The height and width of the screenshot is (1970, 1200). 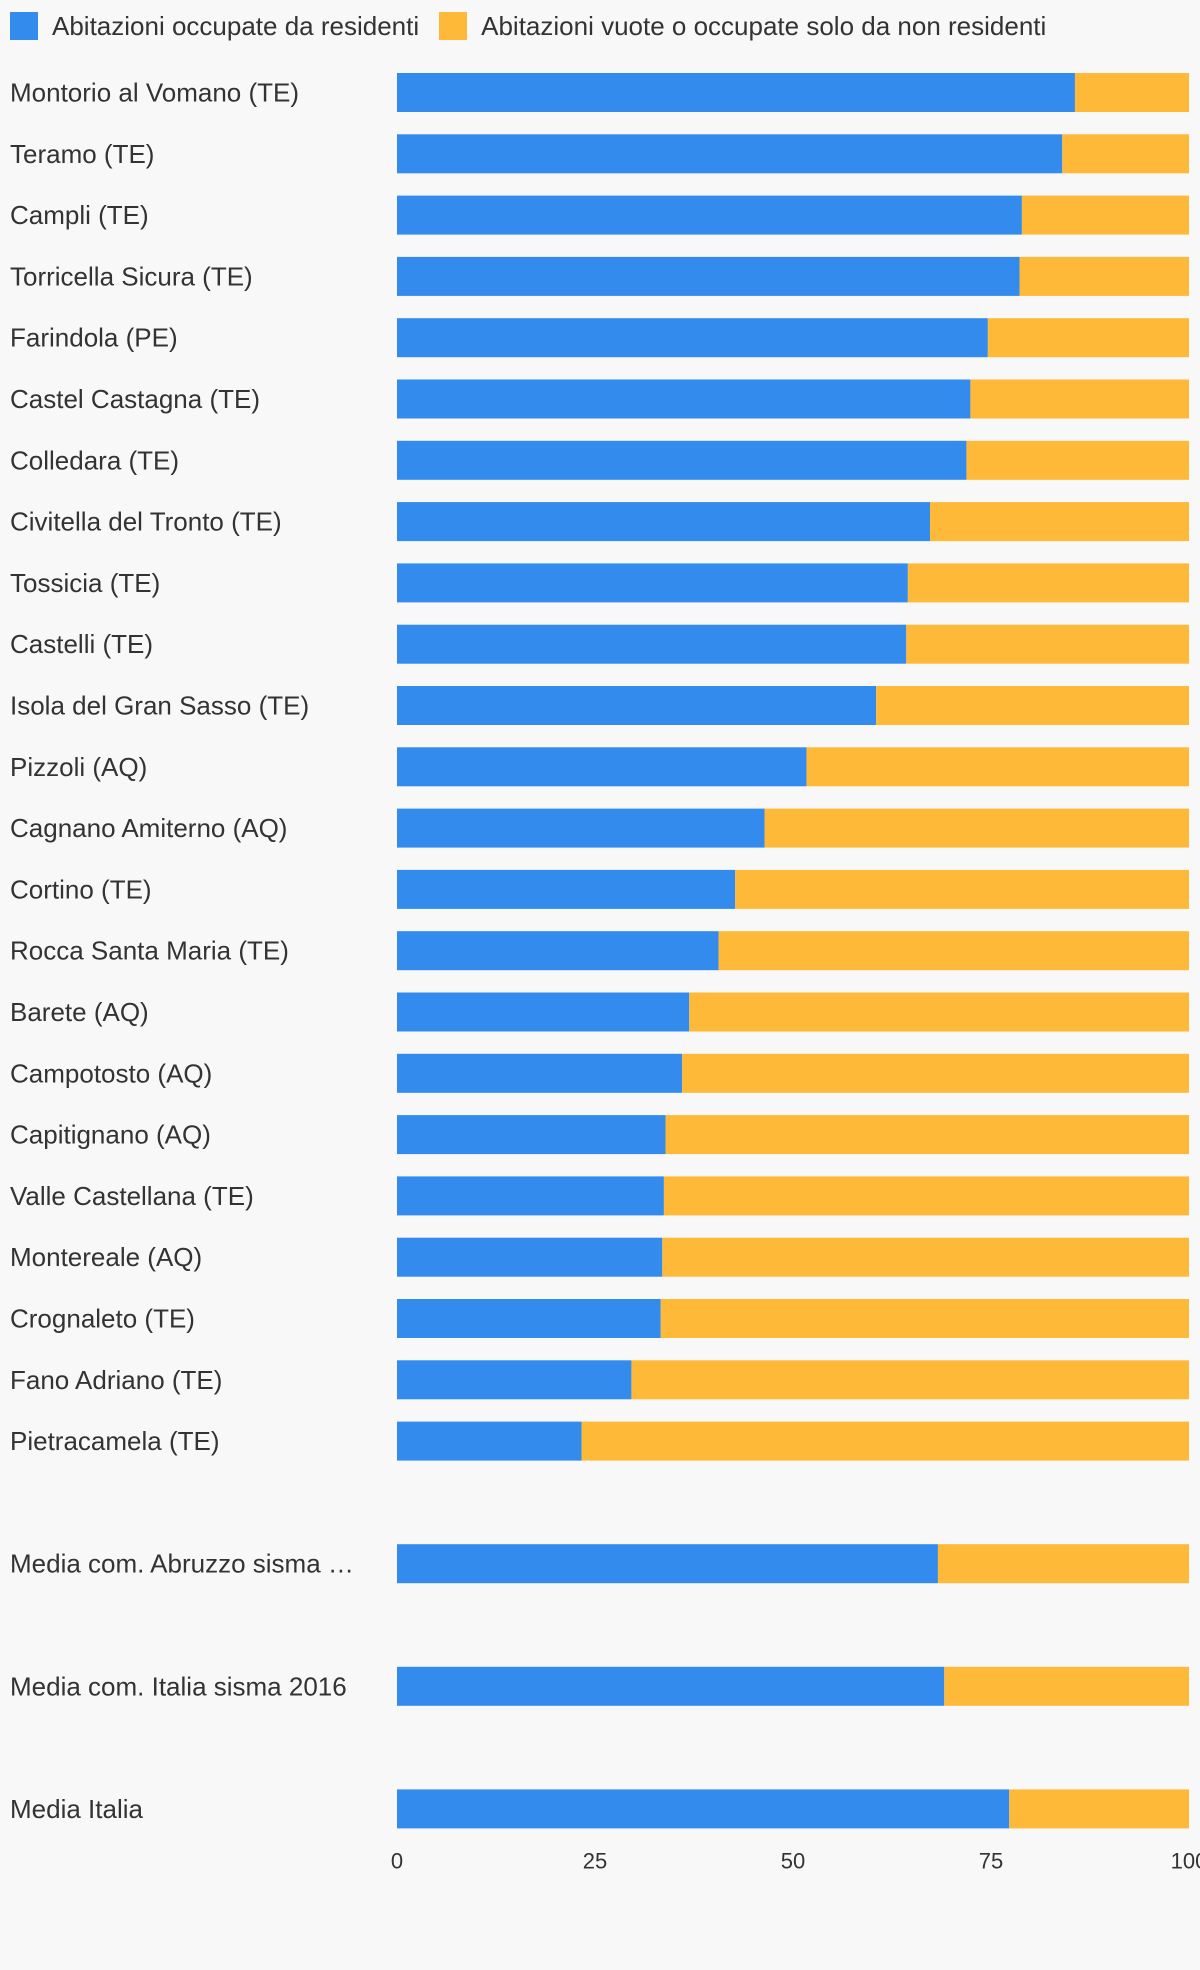 I want to click on category-label: Farindola (PE), so click(x=94, y=338).